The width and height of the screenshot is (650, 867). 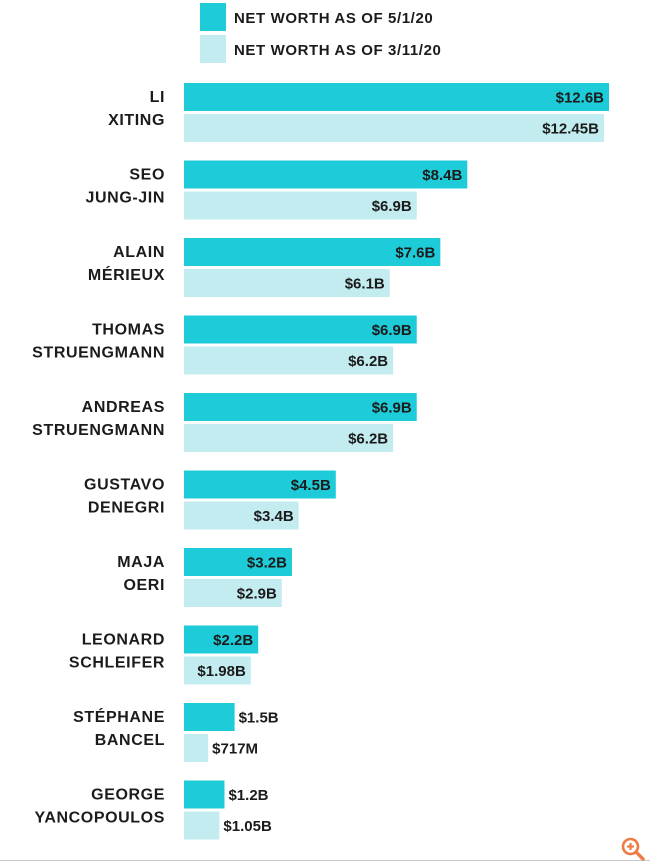 What do you see at coordinates (235, 749) in the screenshot?
I see `bar-value-label: $717M` at bounding box center [235, 749].